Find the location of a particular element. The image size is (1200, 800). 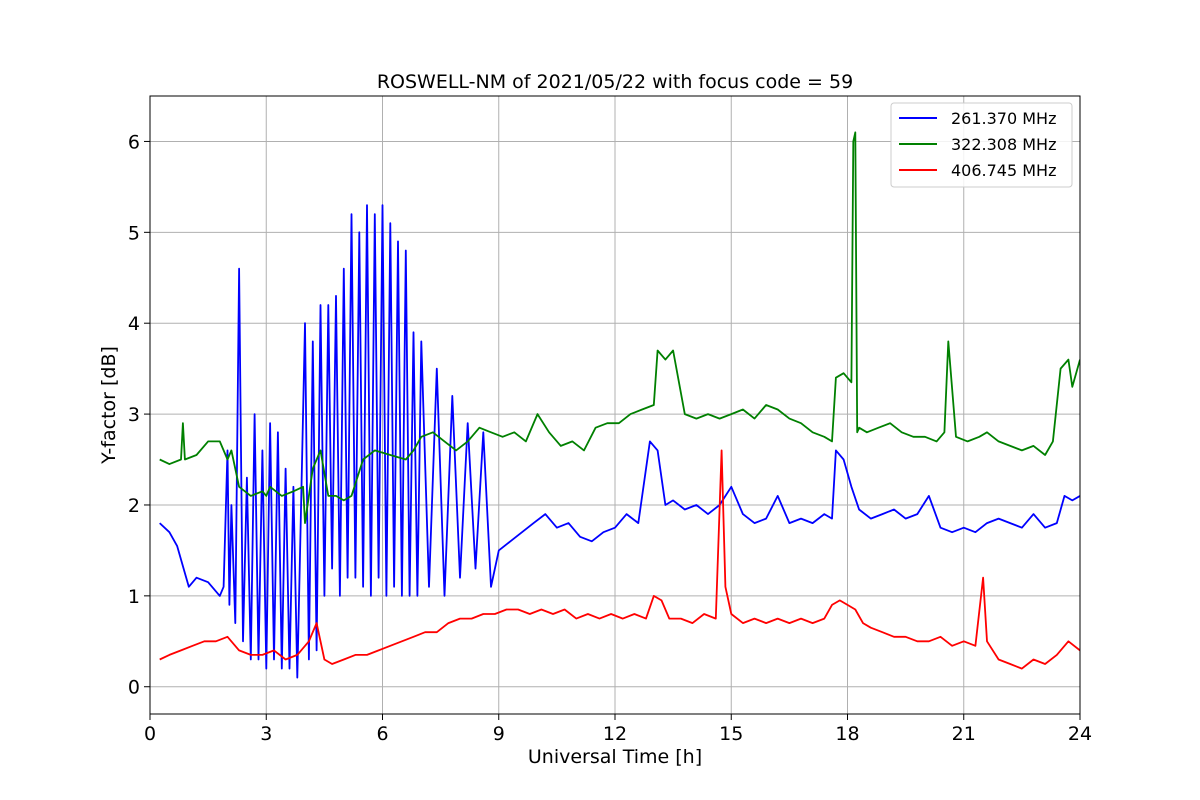

x-tick-label: 12 is located at coordinates (615, 734).